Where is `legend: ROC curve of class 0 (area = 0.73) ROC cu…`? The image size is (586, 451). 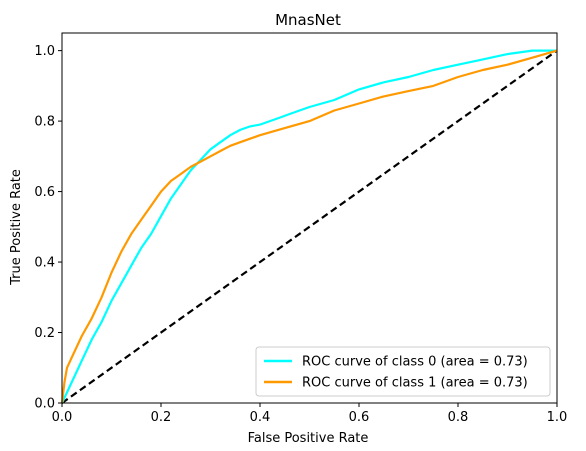
legend: ROC curve of class 0 (area = 0.73) ROC cu… is located at coordinates (403, 371).